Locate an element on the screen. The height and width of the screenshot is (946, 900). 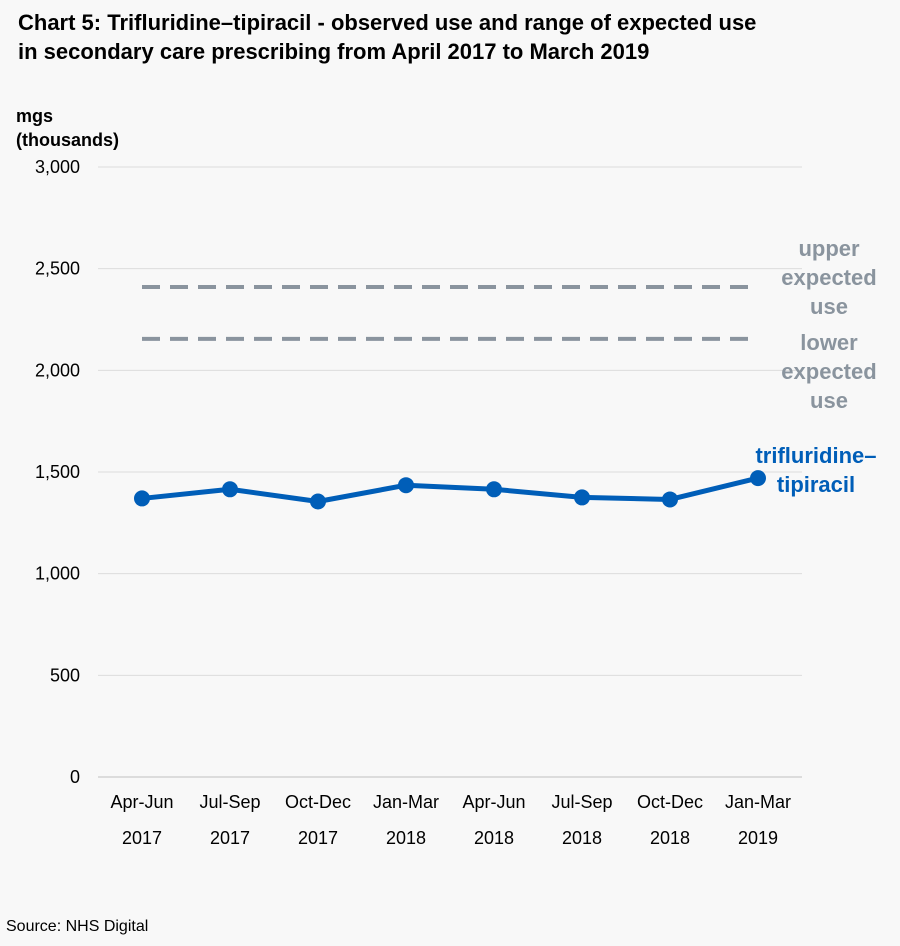
y-tick-label: 1,000 is located at coordinates (57, 574).